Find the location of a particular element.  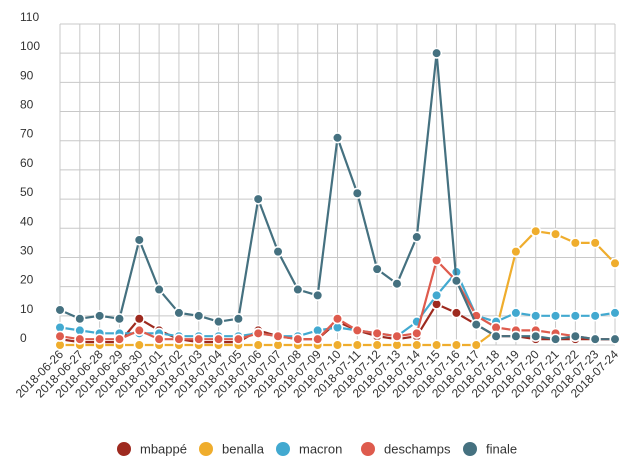

legend-item-finale: finale is located at coordinates (490, 449).